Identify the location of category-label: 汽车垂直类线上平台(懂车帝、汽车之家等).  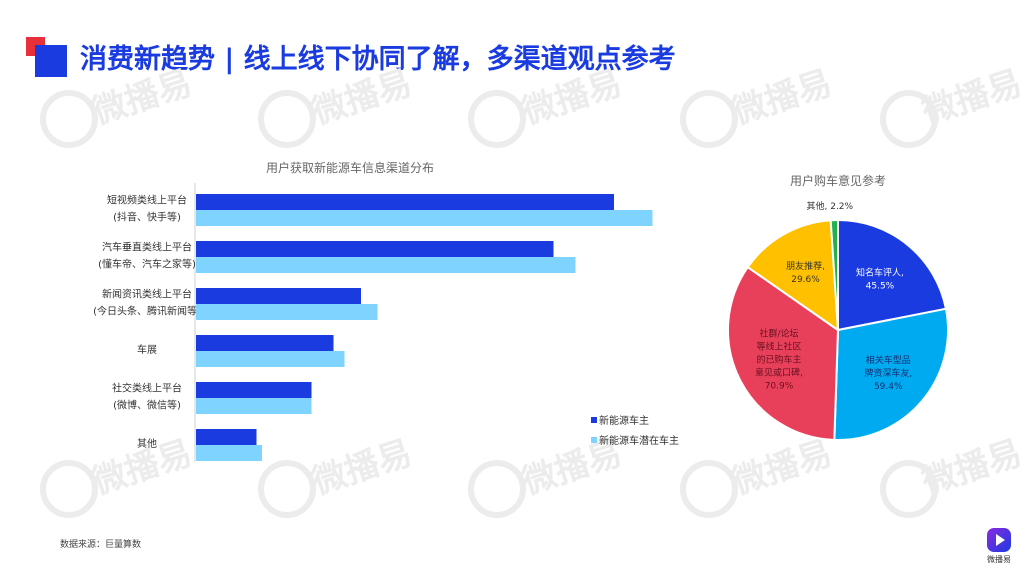
(147, 256).